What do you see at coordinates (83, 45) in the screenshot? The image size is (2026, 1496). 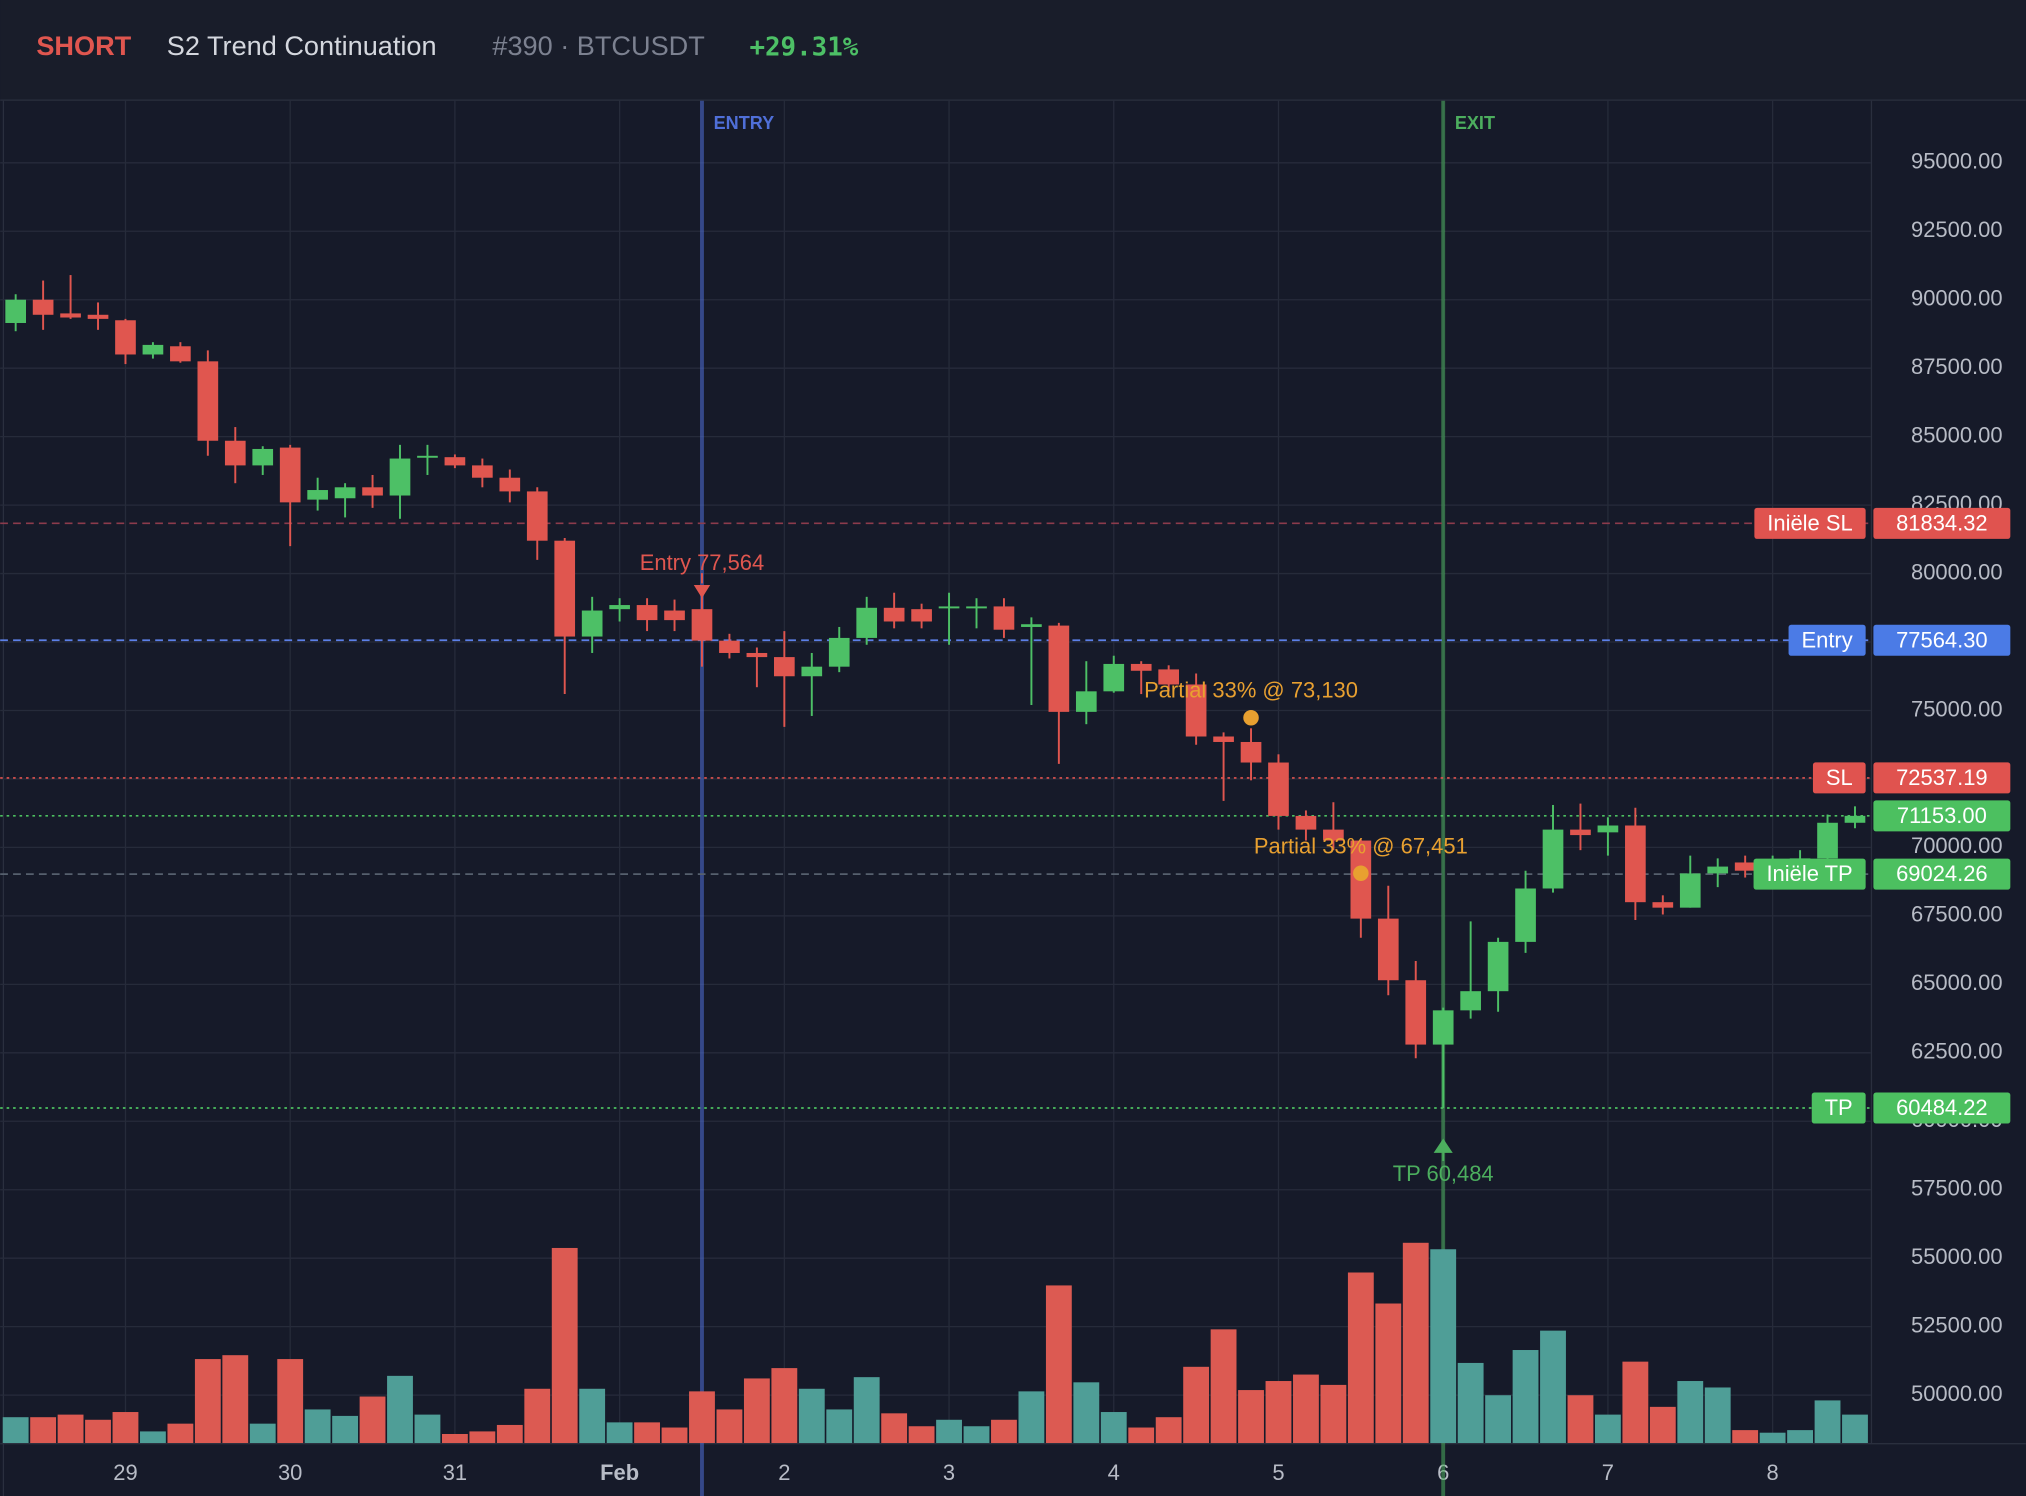 I see `side: SHORT` at bounding box center [83, 45].